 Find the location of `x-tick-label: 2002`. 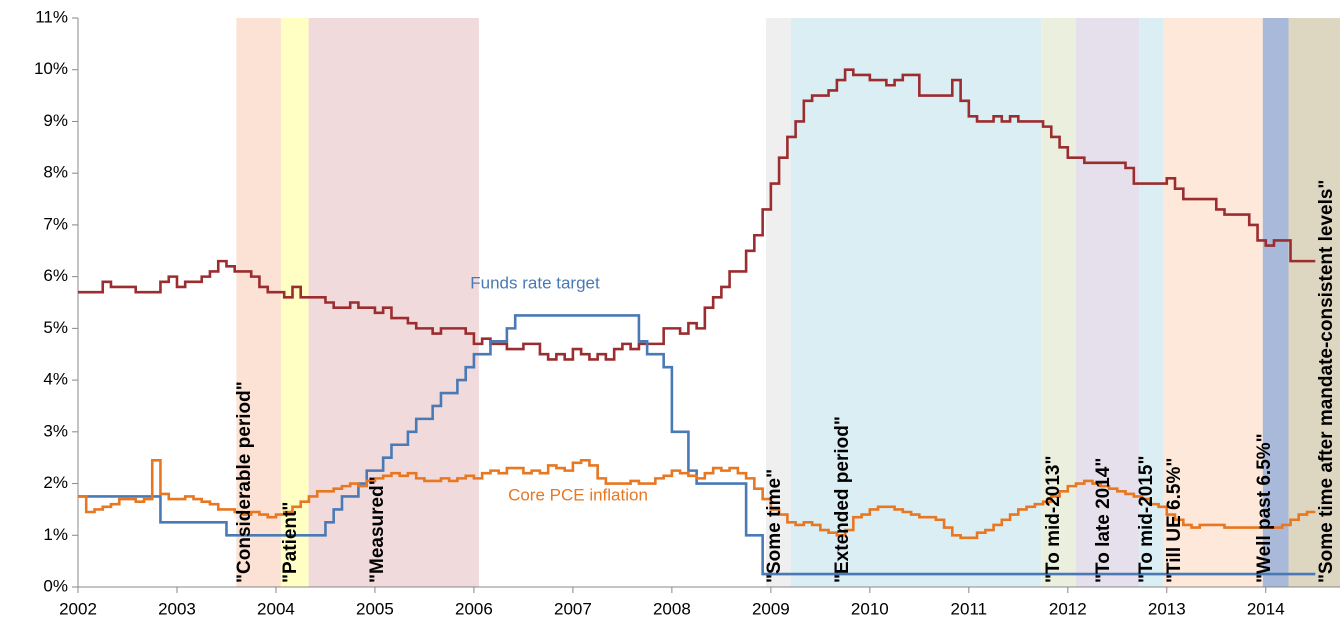

x-tick-label: 2002 is located at coordinates (78, 608).